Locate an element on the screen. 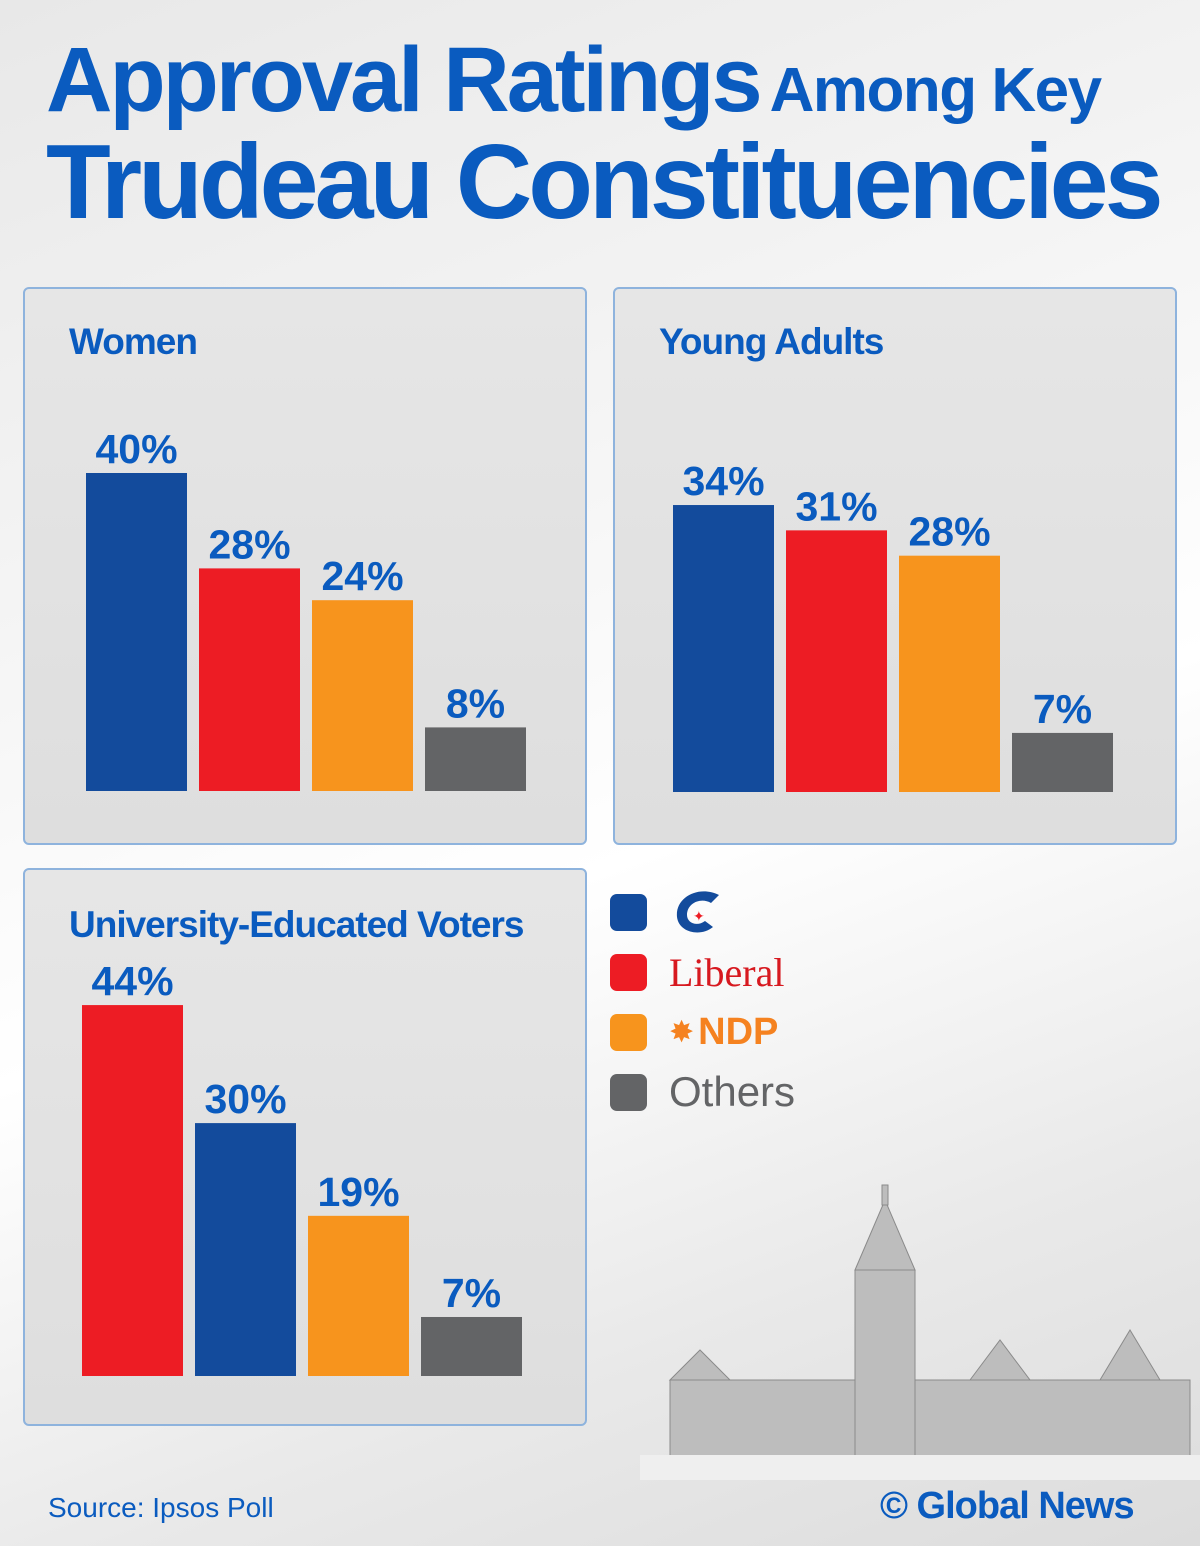 This screenshot has height=1546, width=1200. legend-item-ndp: ✸ NDP is located at coordinates (702, 1032).